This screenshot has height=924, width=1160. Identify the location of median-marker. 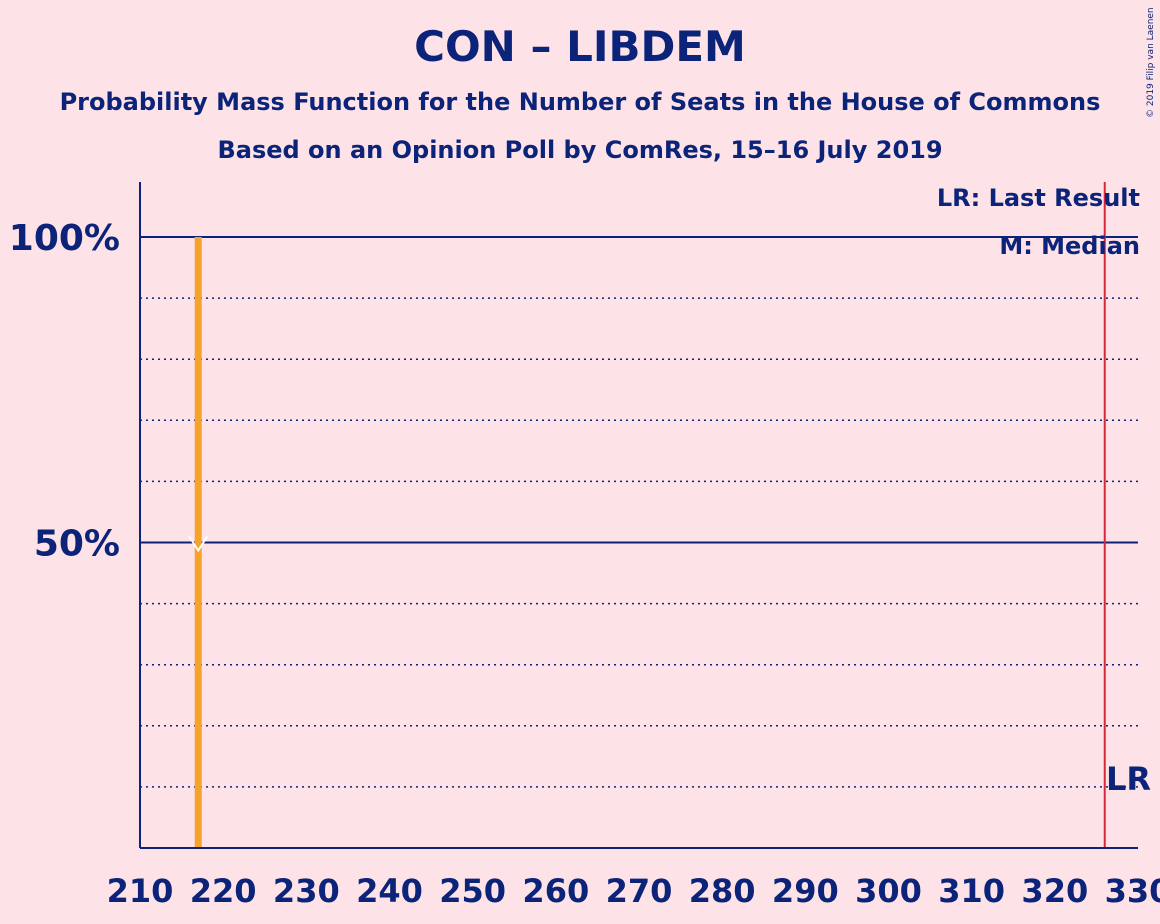
(198, 544).